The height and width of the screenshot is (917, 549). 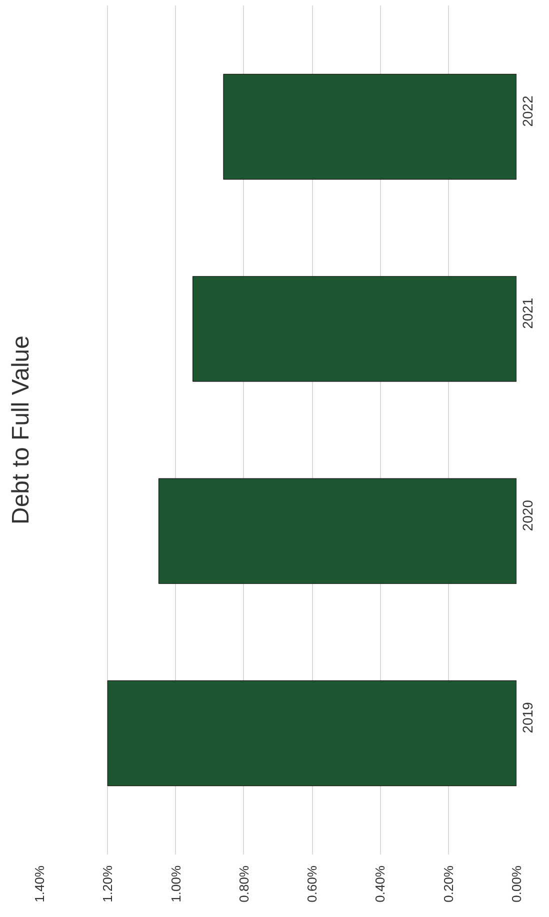 What do you see at coordinates (528, 313) in the screenshot?
I see `y-tick-label: 2021` at bounding box center [528, 313].